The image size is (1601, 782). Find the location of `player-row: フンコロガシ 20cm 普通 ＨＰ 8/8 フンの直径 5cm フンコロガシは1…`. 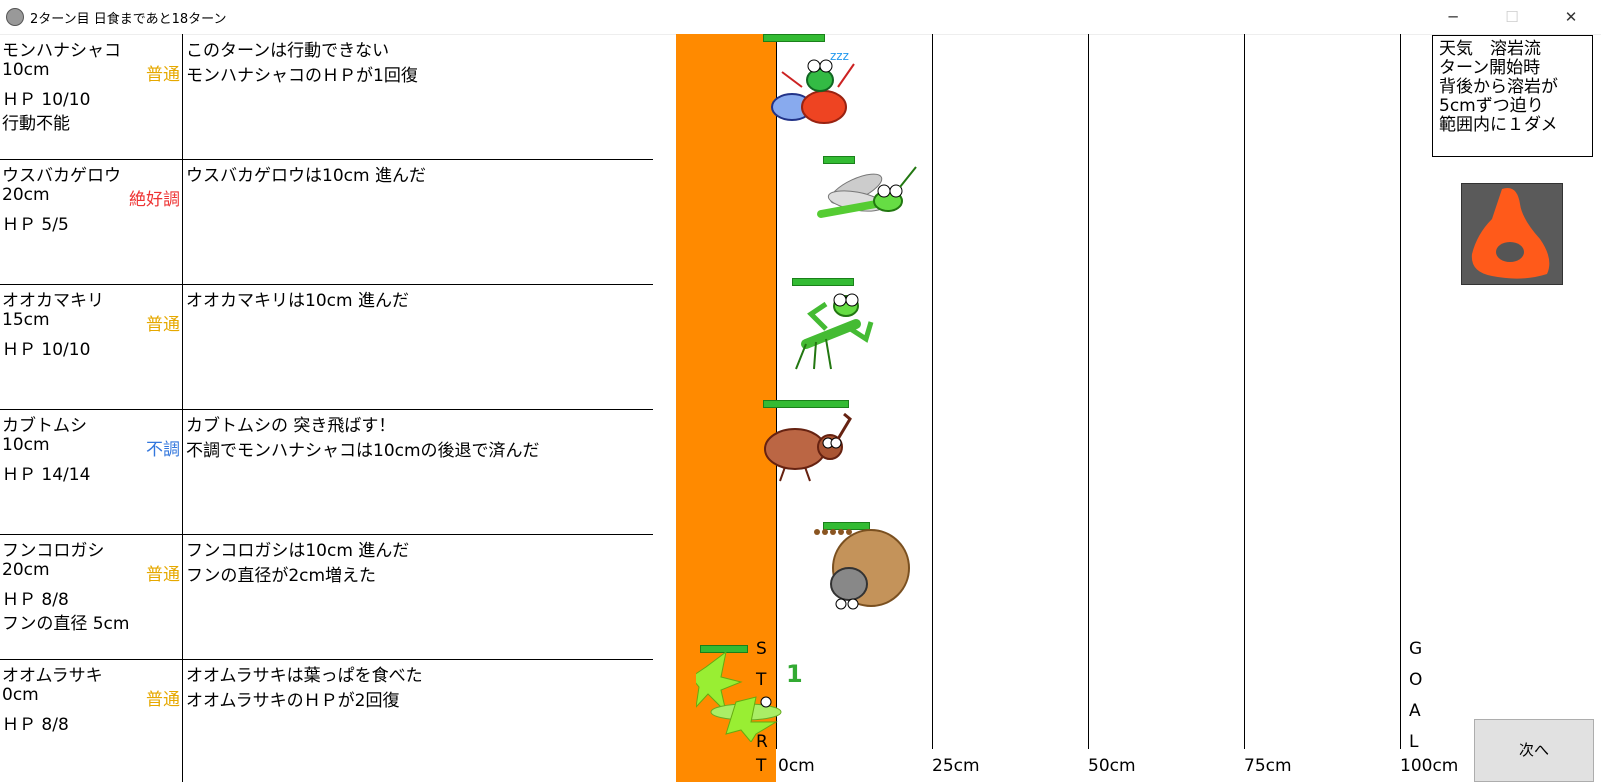

player-row: フンコロガシ 20cm 普通 ＨＰ 8/8 フンの直径 5cm フンコロガシは1… is located at coordinates (326, 597).